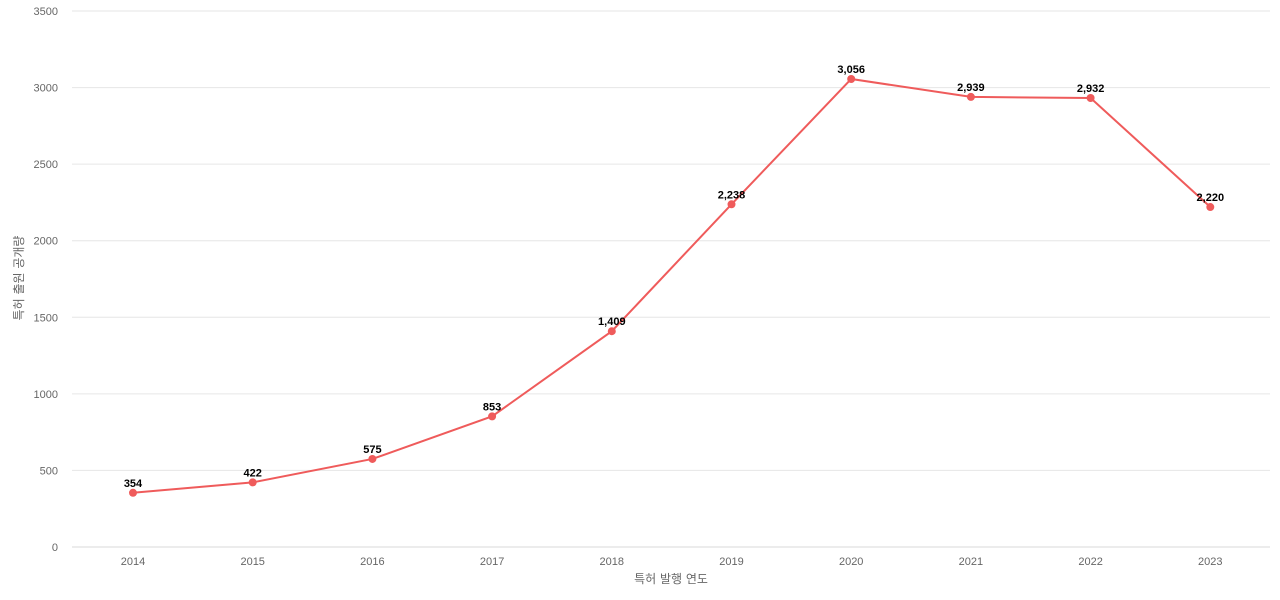 The image size is (1280, 600). I want to click on x-tick-label: 2023, so click(1210, 562).